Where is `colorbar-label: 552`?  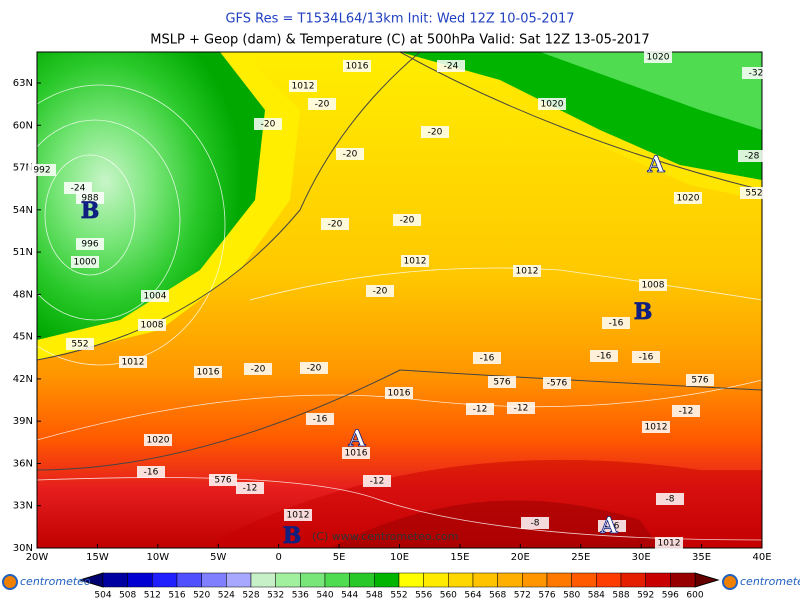 colorbar-label: 552 is located at coordinates (398, 595).